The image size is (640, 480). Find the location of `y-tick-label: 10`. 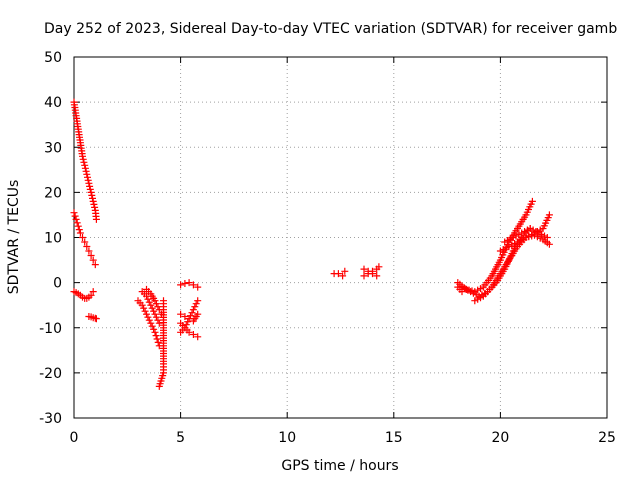

y-tick-label: 10 is located at coordinates (53, 239).